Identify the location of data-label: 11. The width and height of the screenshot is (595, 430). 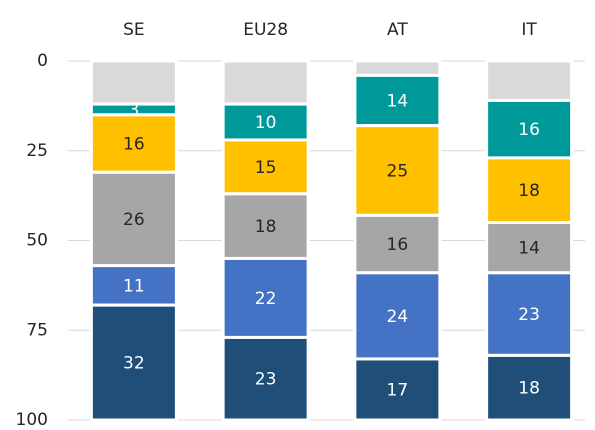
(134, 286).